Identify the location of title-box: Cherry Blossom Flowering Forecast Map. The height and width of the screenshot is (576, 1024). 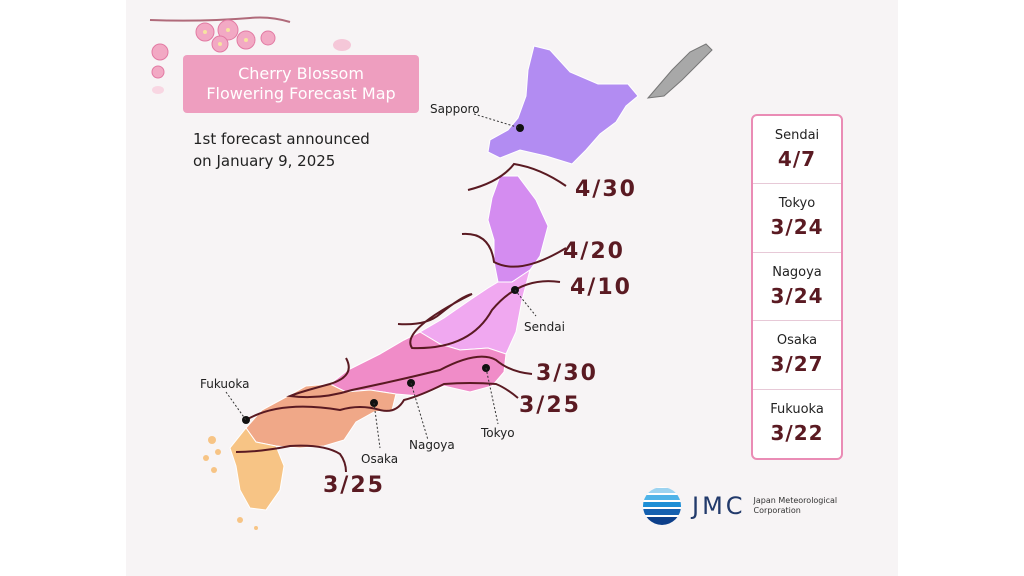
(301, 84).